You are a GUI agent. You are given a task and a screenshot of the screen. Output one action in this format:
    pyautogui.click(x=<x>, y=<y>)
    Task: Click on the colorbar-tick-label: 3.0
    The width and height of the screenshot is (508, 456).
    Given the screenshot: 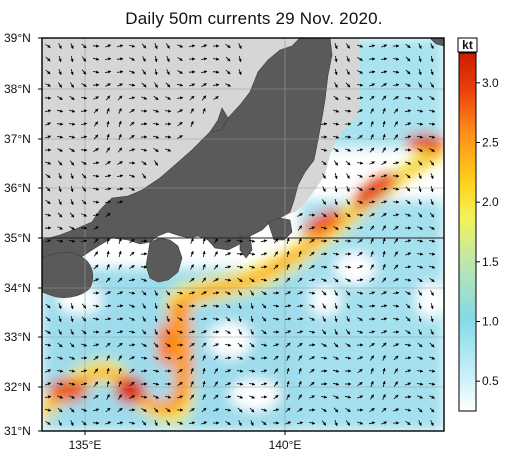 What is the action you would take?
    pyautogui.click(x=490, y=83)
    